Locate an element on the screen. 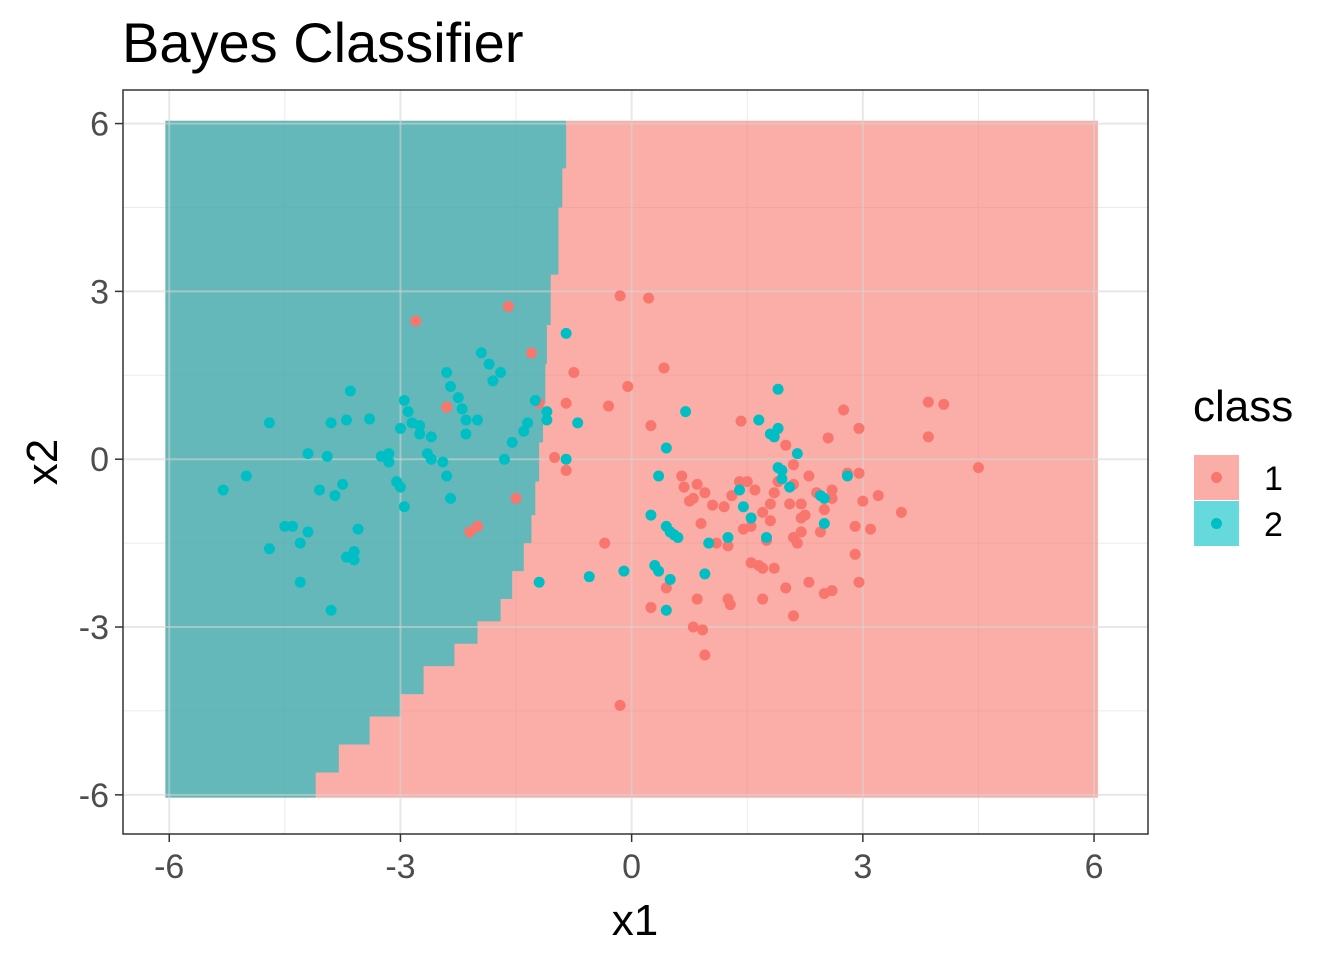  x-axis-title: x1 is located at coordinates (635, 920).